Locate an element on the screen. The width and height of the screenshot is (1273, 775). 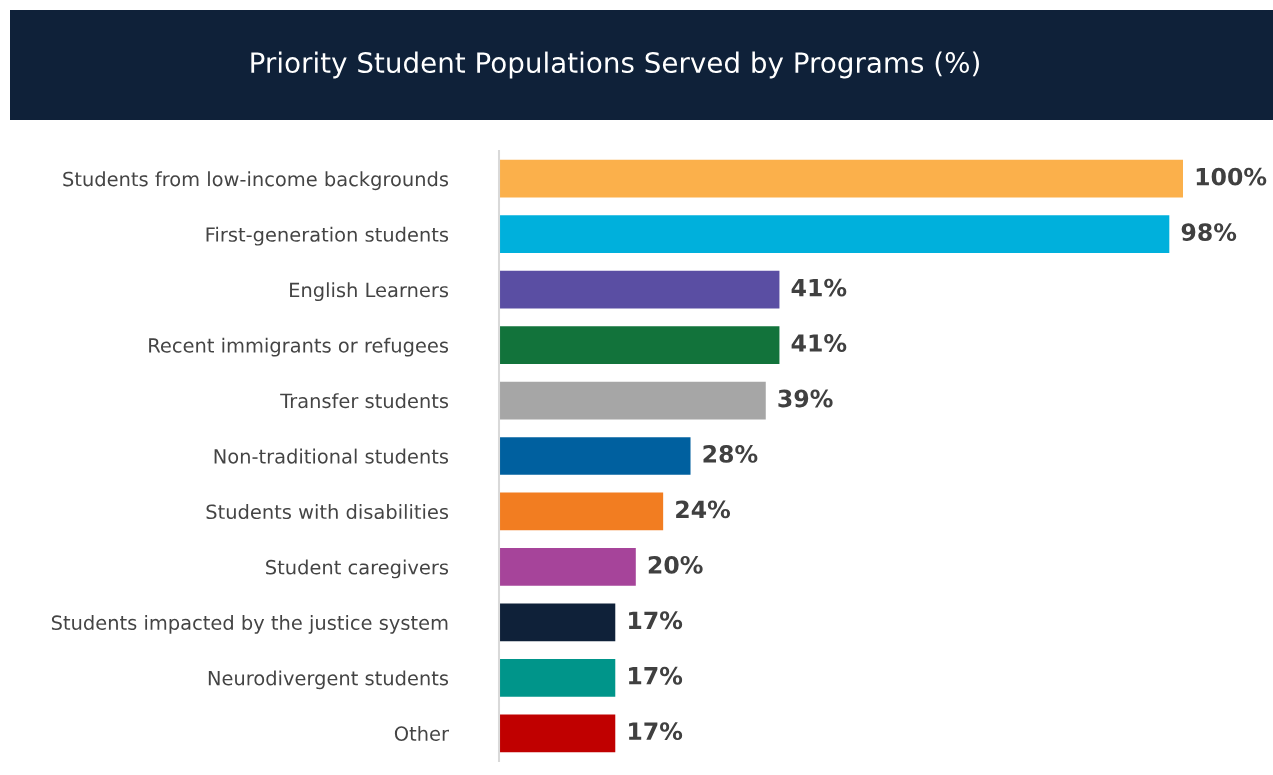
data-label: 24% is located at coordinates (703, 509).